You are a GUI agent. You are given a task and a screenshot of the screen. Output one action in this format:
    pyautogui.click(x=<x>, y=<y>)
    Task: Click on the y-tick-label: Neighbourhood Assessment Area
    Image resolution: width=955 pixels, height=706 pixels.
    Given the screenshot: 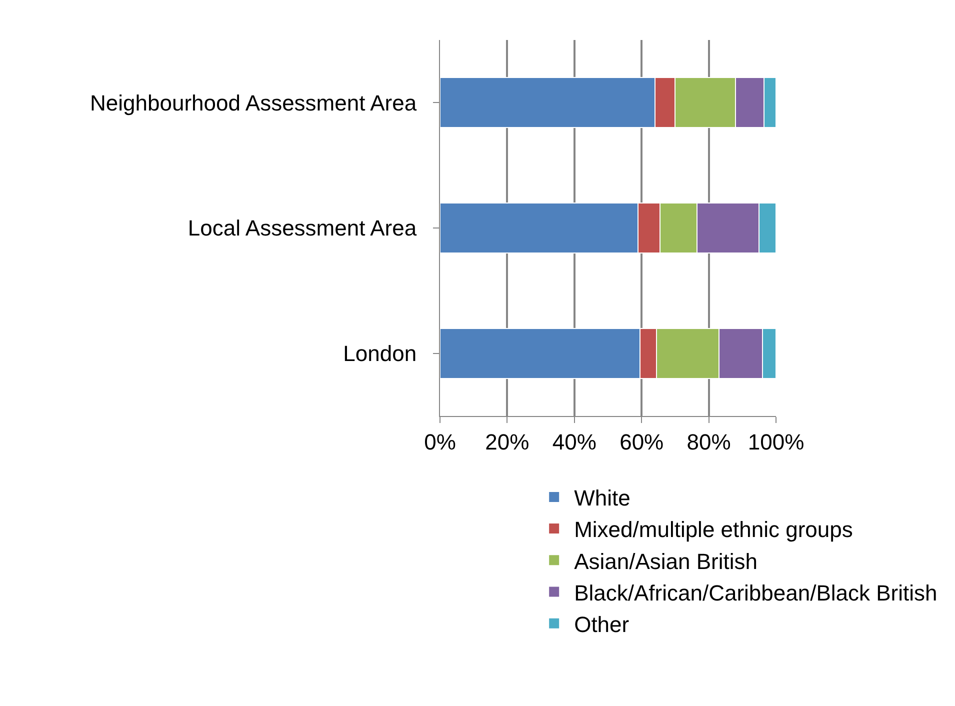 What is the action you would take?
    pyautogui.click(x=254, y=103)
    